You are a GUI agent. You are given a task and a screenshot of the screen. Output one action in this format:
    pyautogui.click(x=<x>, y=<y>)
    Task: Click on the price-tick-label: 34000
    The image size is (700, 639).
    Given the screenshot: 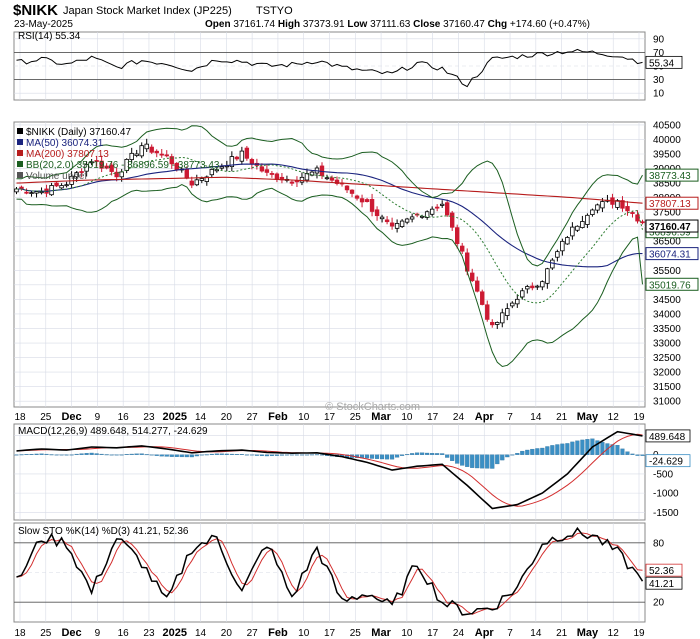 What is the action you would take?
    pyautogui.click(x=667, y=314)
    